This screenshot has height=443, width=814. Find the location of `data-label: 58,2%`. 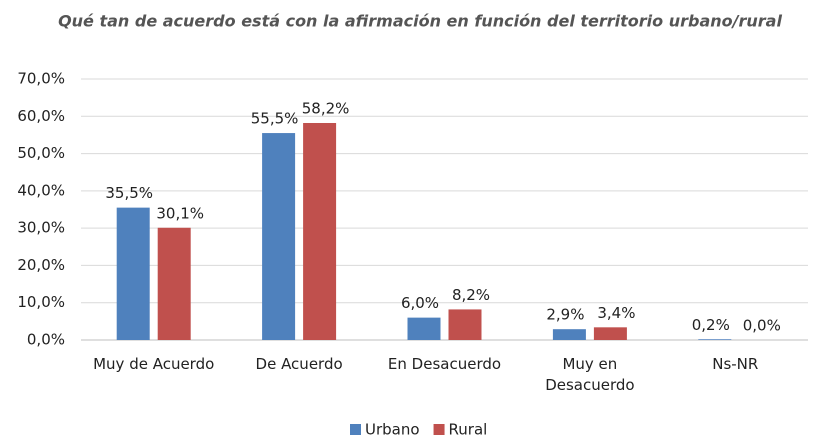

data-label: 58,2% is located at coordinates (326, 108).